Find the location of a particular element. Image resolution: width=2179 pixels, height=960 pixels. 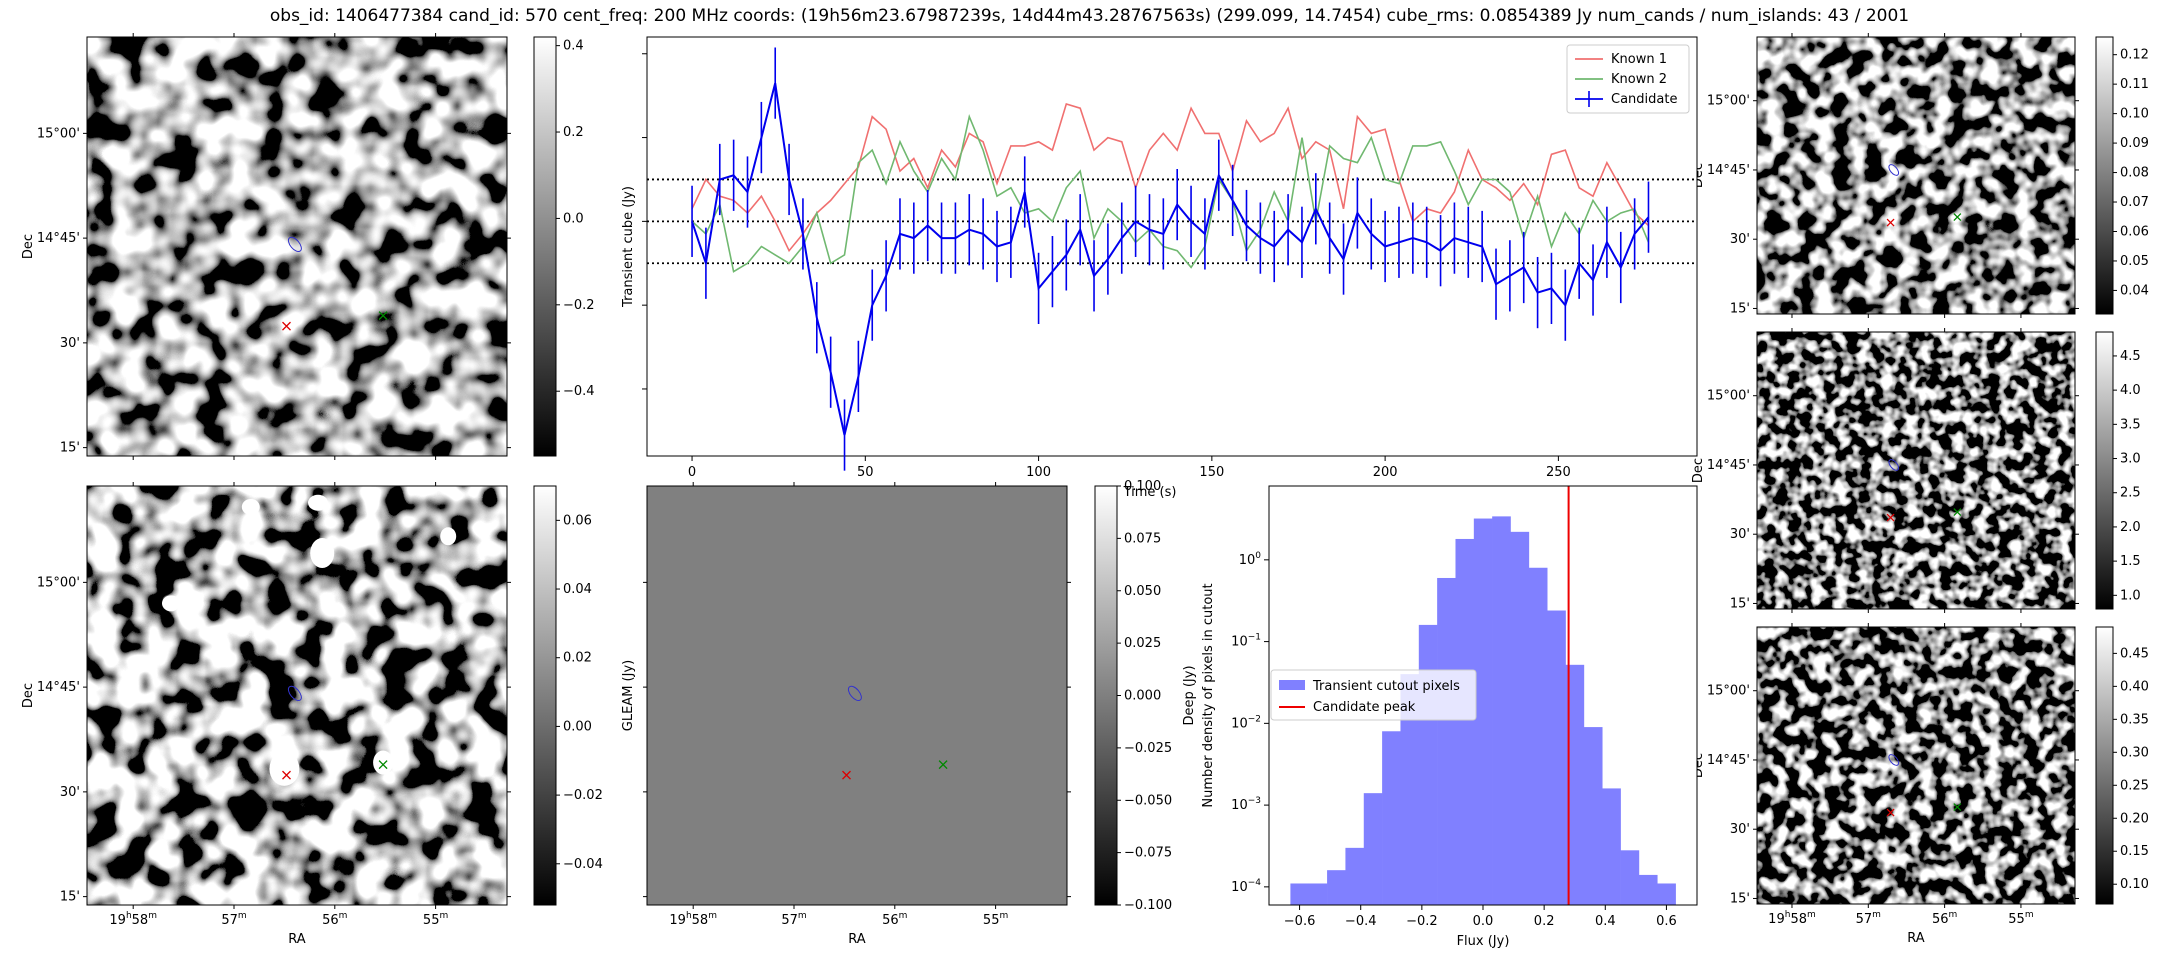

x-tick-label: 0.4 is located at coordinates (1605, 921).